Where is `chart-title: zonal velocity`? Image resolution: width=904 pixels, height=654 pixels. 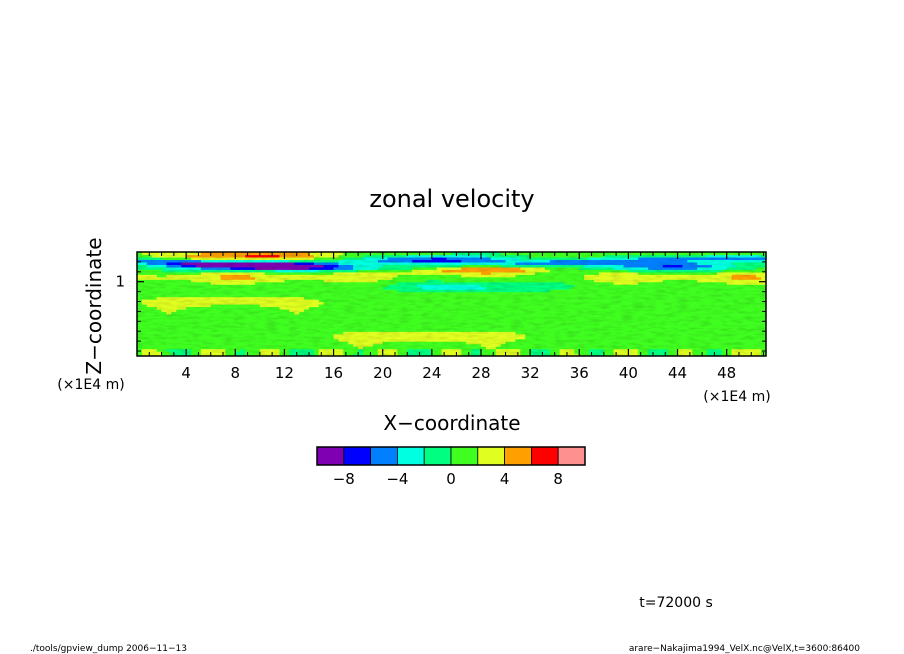 chart-title: zonal velocity is located at coordinates (451, 199).